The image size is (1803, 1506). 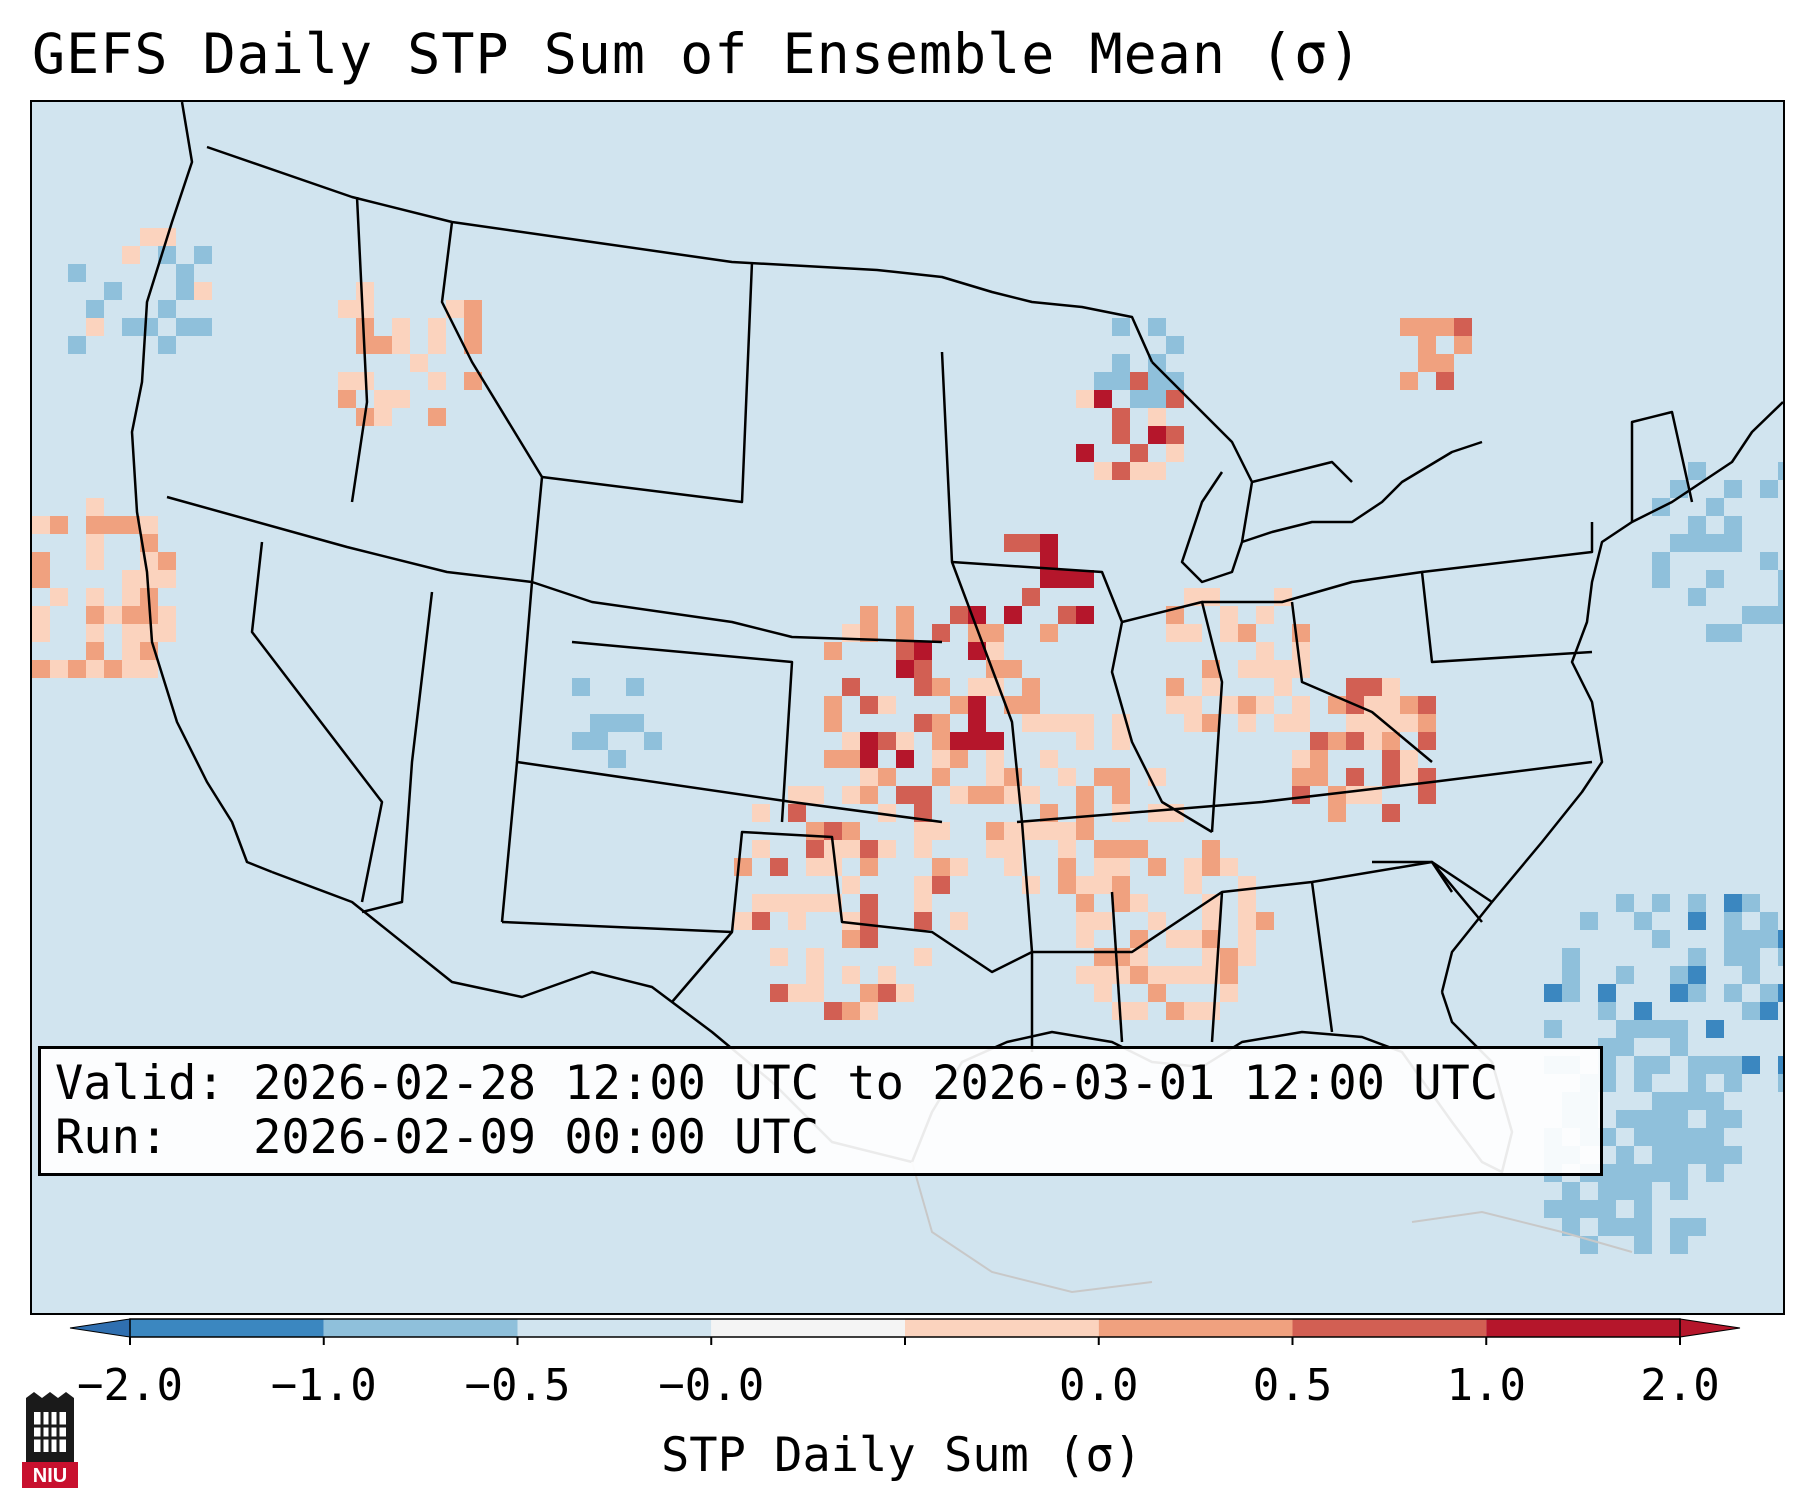 I want to click on colorbar-extend-low, so click(x=100, y=1328).